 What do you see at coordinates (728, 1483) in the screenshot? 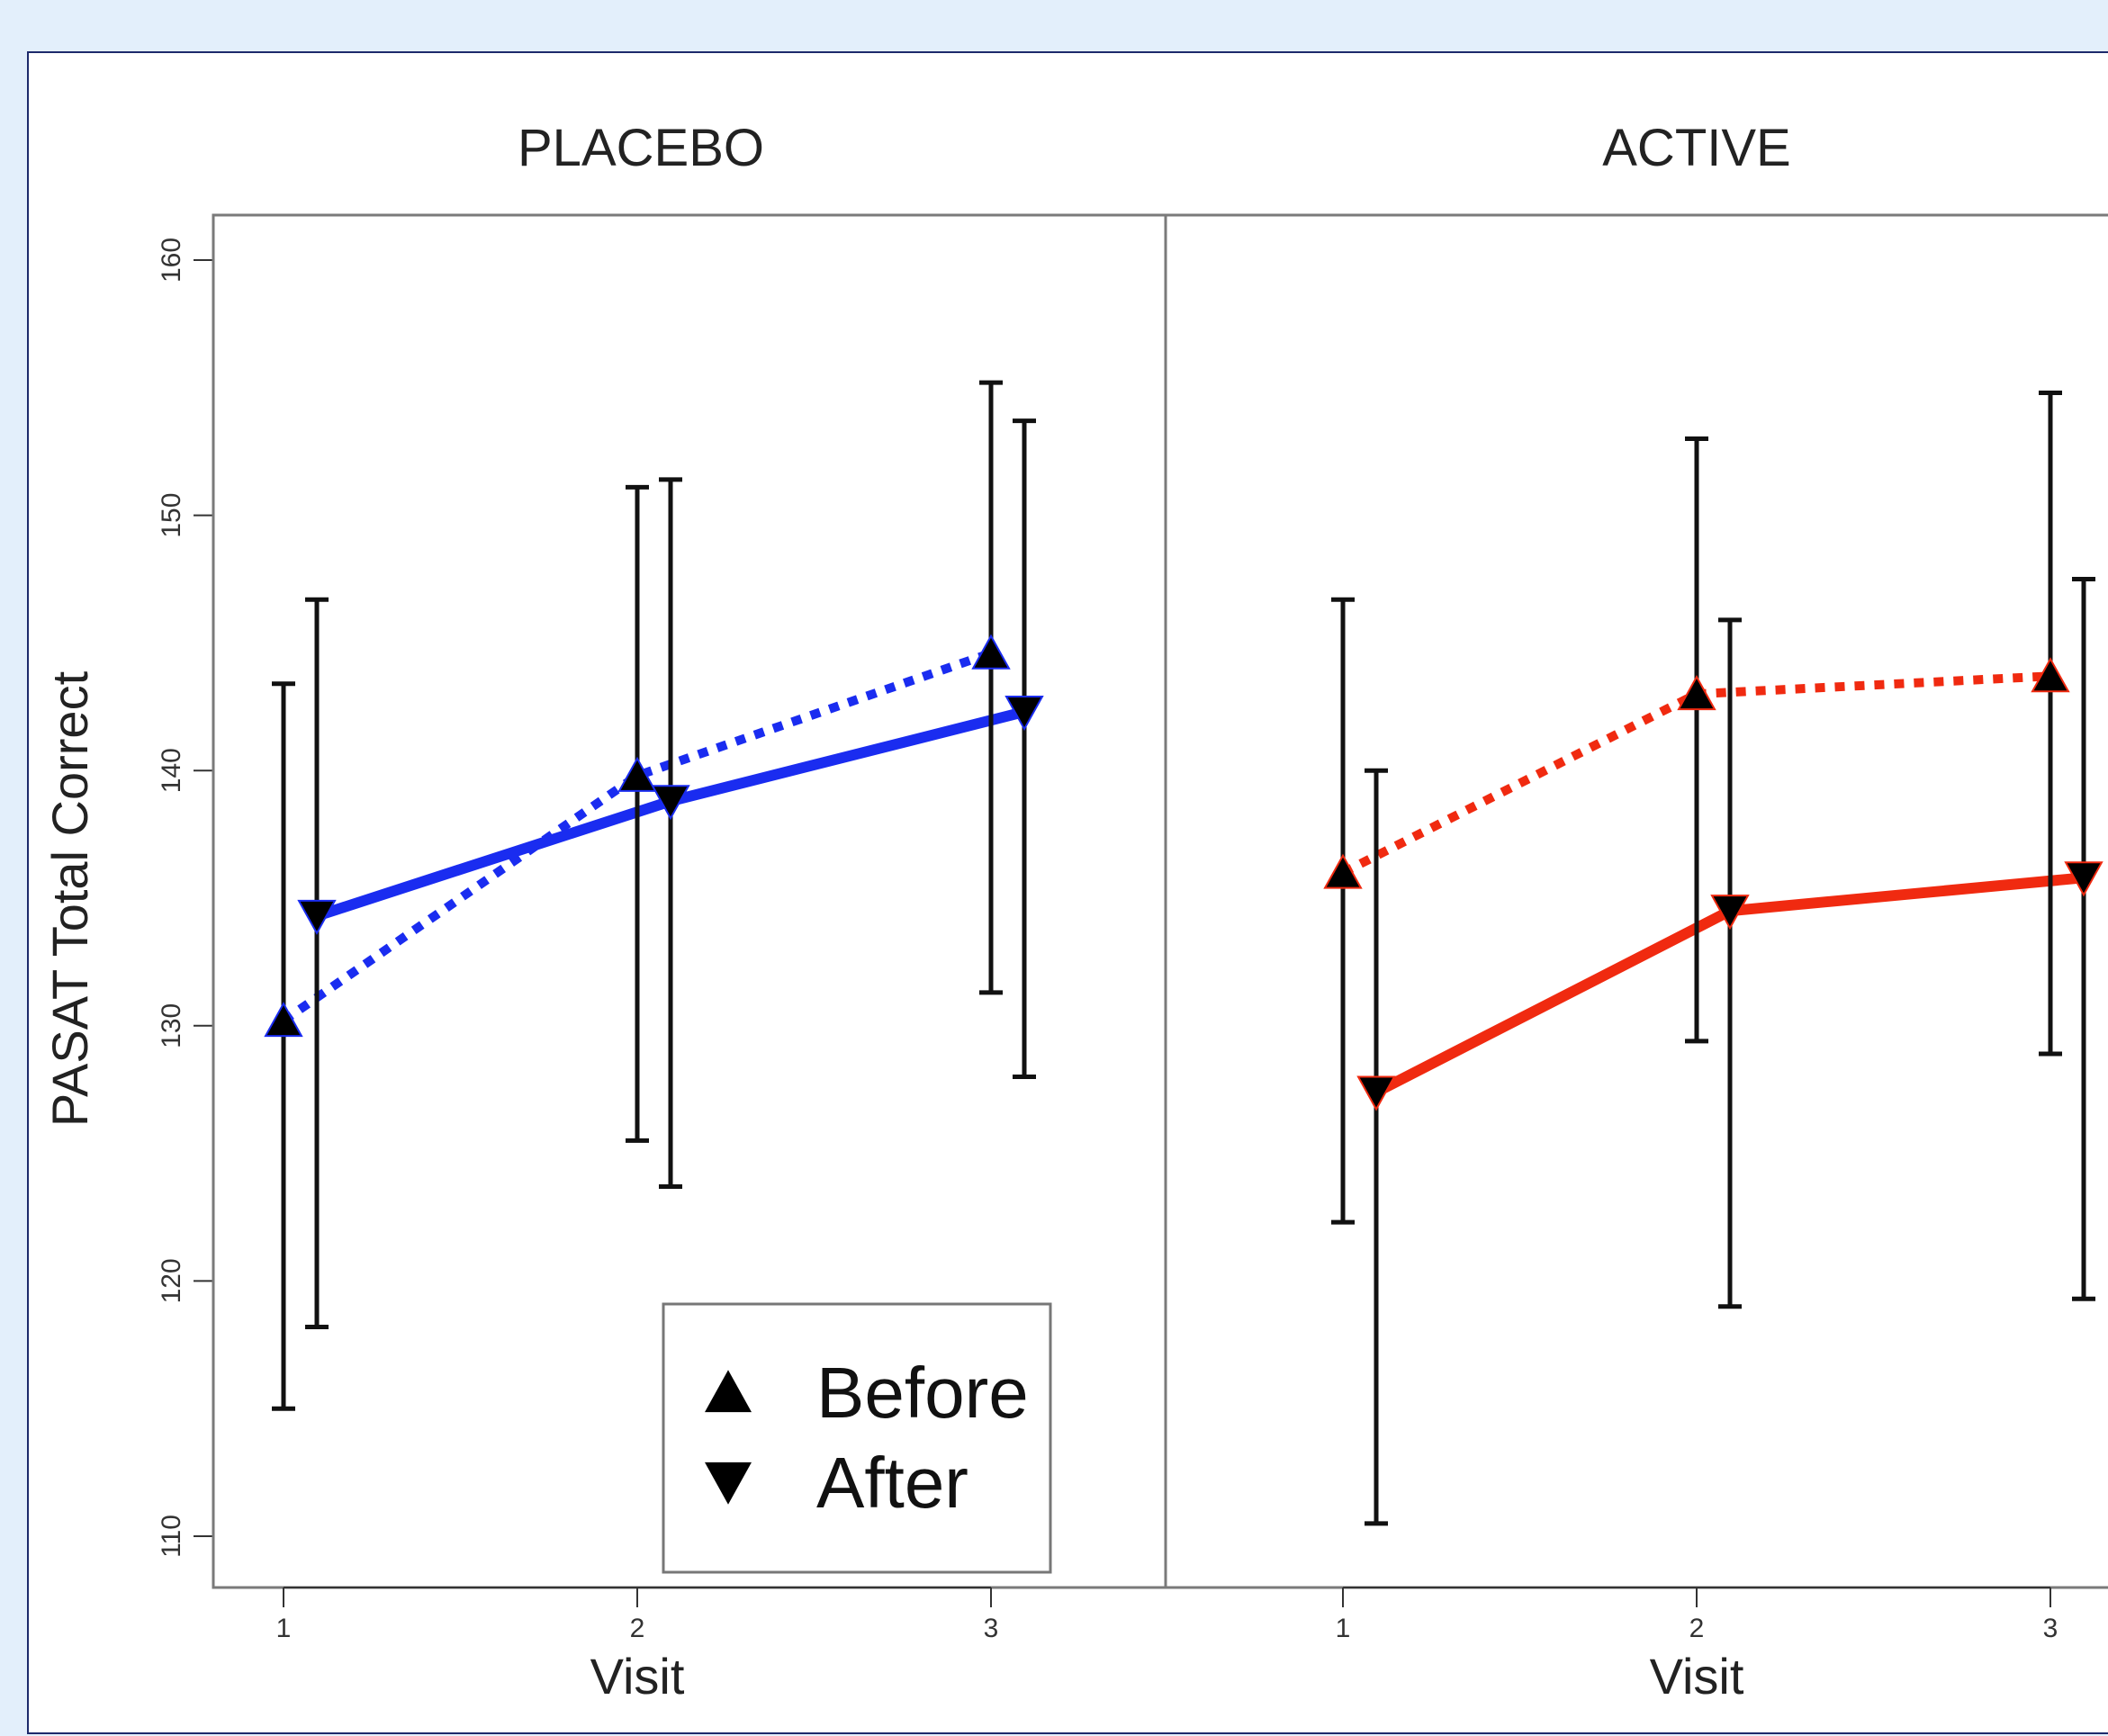
I see `legend-triangle-down-icon` at bounding box center [728, 1483].